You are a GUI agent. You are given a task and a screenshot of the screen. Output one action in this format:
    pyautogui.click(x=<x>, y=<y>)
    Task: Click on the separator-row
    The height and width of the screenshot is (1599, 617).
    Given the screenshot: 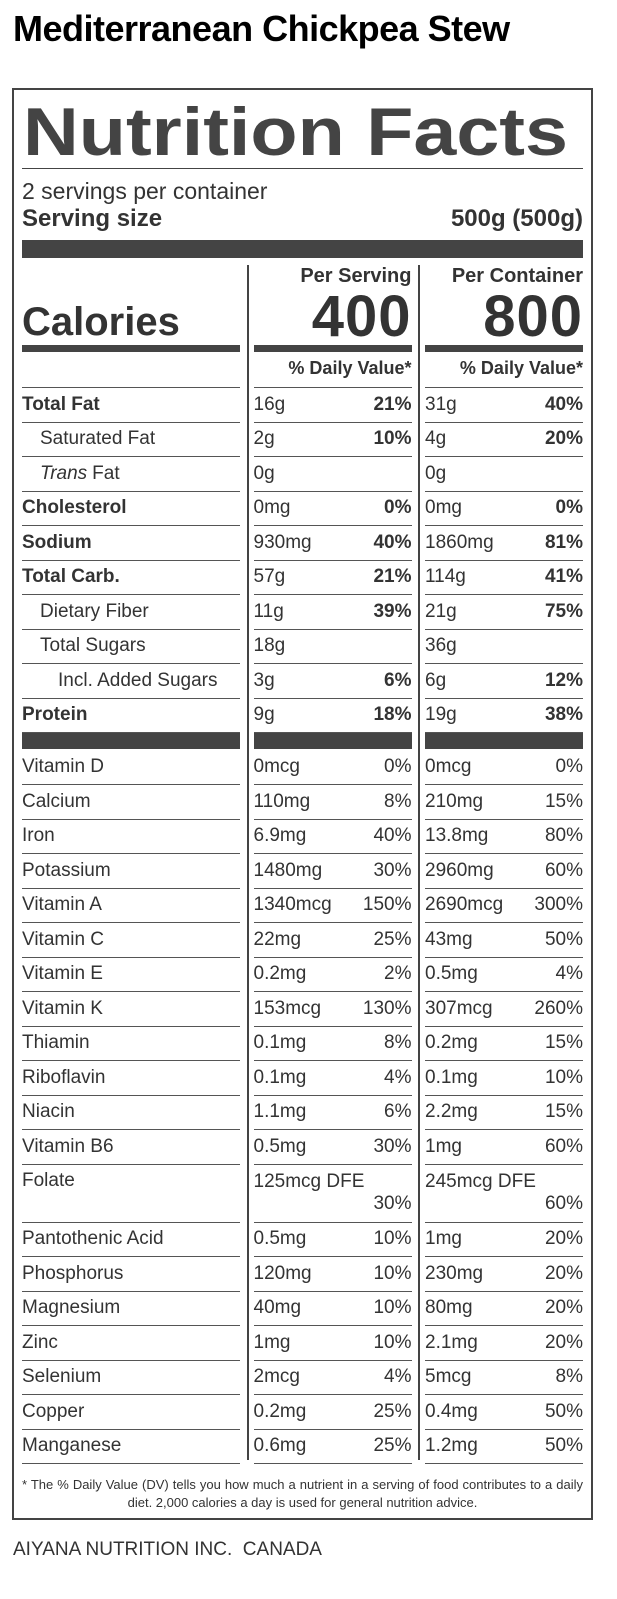 What is the action you would take?
    pyautogui.click(x=302, y=742)
    